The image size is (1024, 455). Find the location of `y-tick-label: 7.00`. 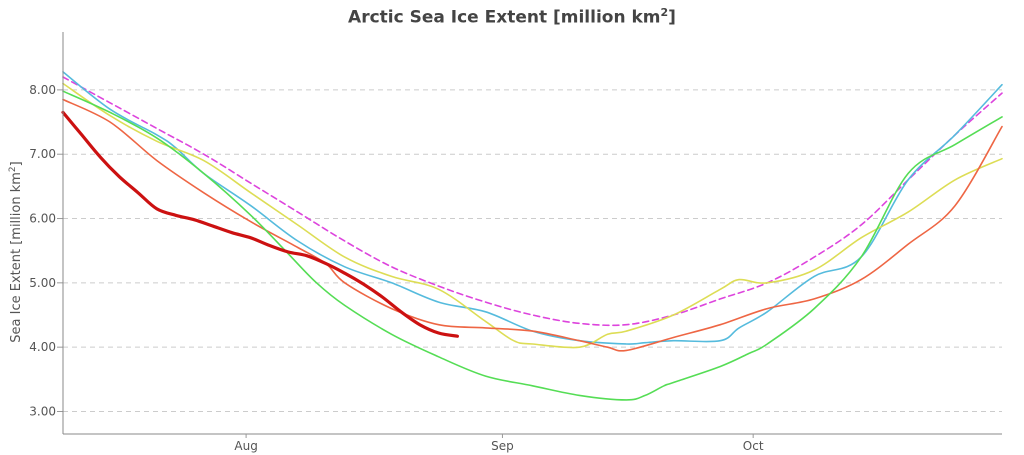

y-tick-label: 7.00 is located at coordinates (42, 154).